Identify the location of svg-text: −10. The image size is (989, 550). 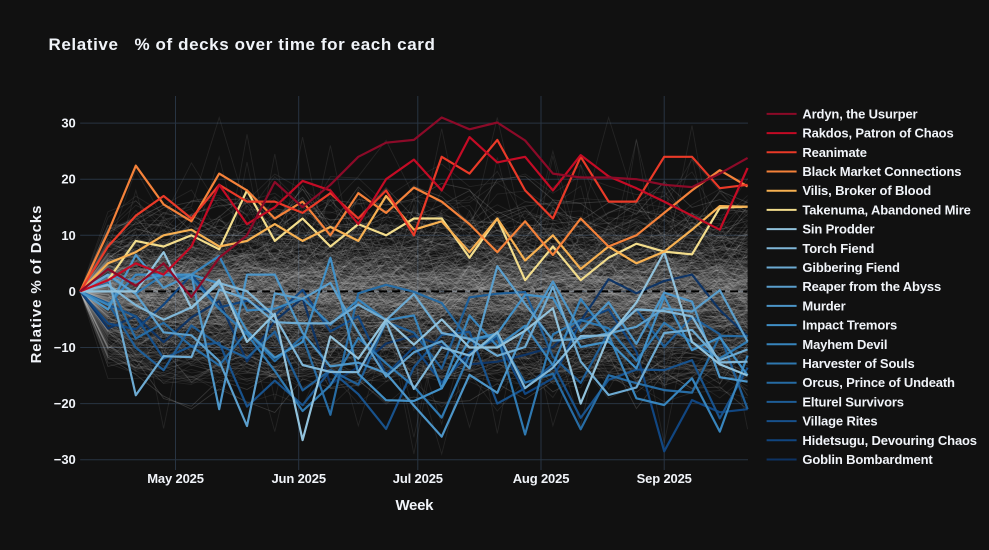
(65, 347).